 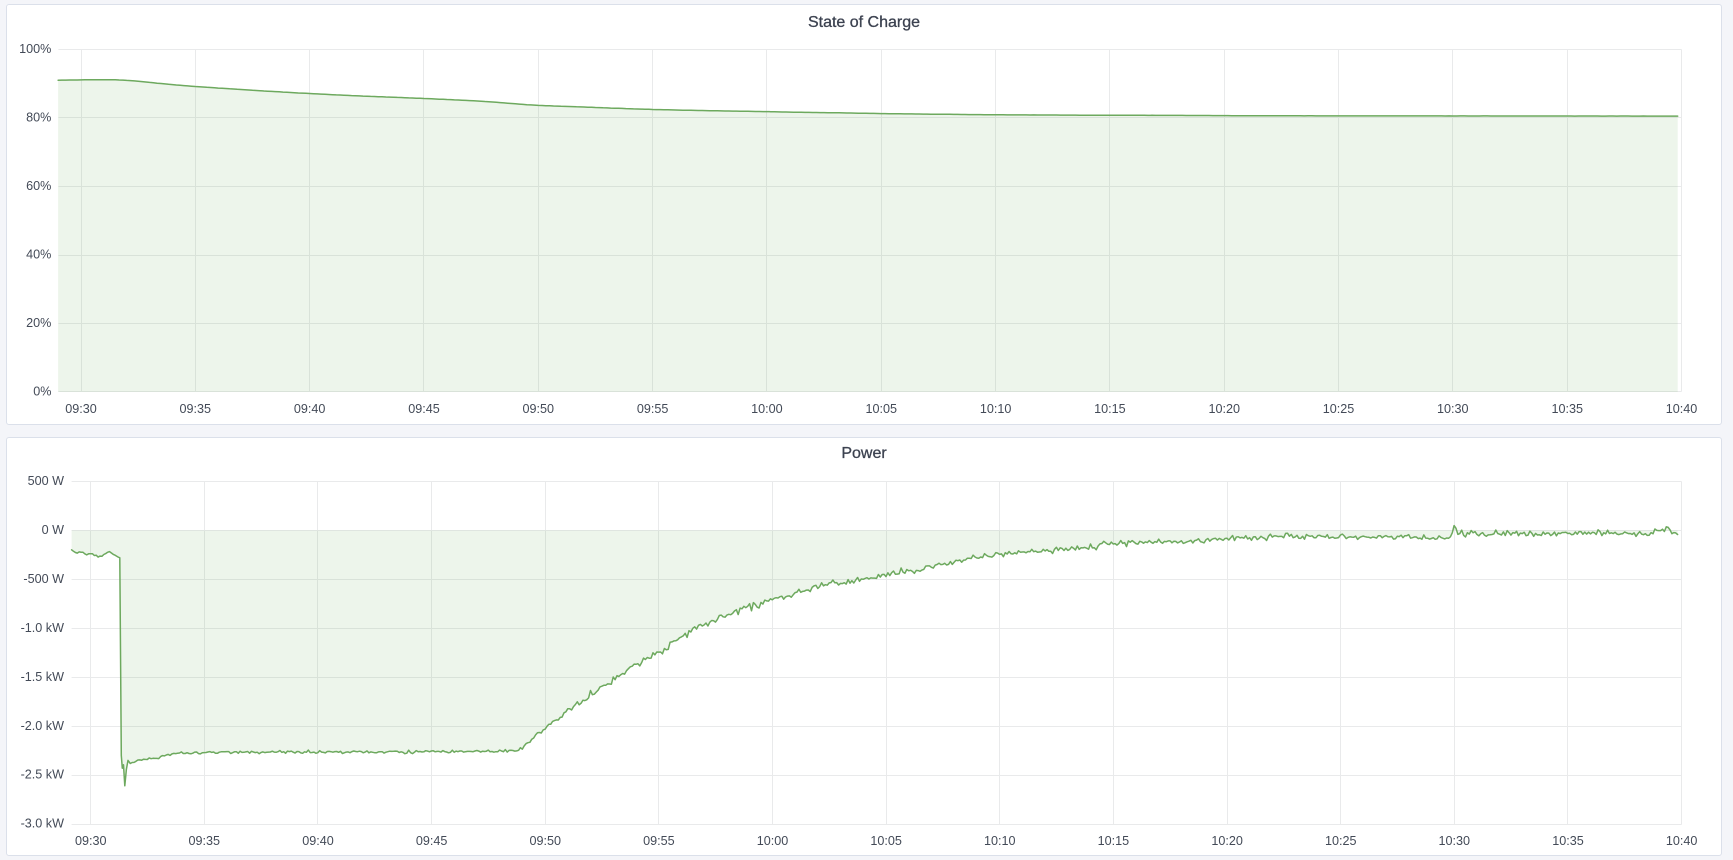 What do you see at coordinates (864, 21) in the screenshot?
I see `svg-text: State of Charge` at bounding box center [864, 21].